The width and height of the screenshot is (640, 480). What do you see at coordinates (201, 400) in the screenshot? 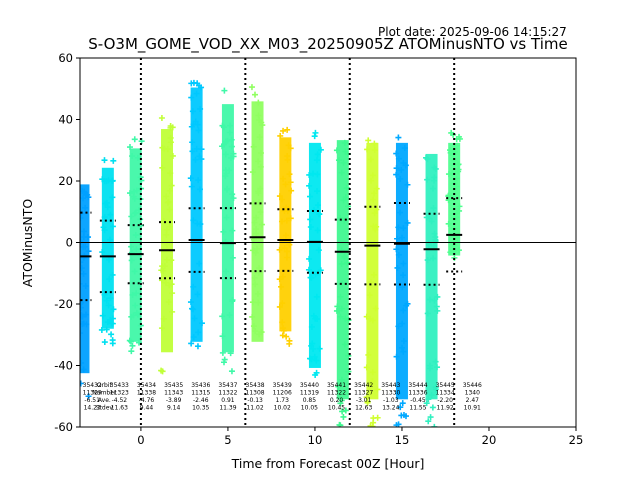
I see `orbit-stat: -2.46` at bounding box center [201, 400].